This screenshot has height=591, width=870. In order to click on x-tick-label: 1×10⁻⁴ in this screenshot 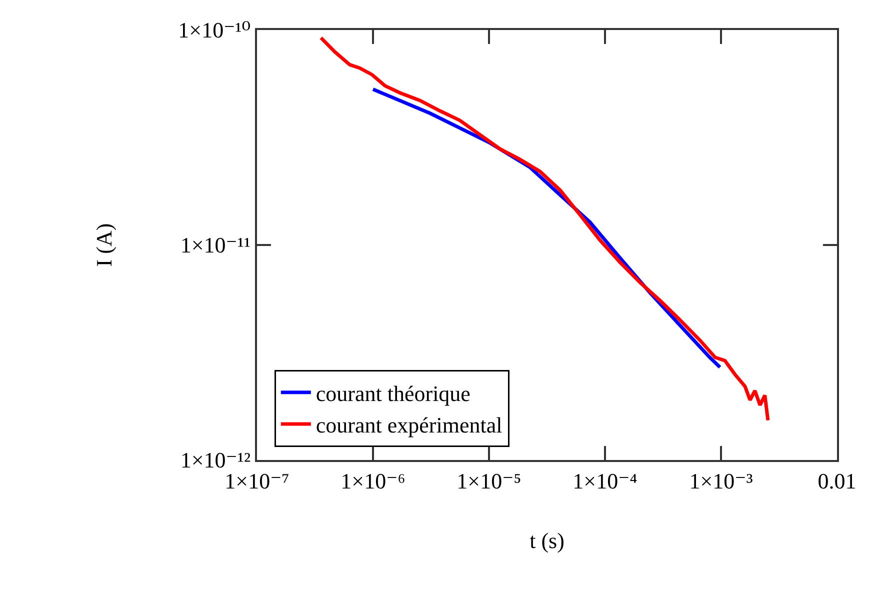, I will do `click(605, 481)`.